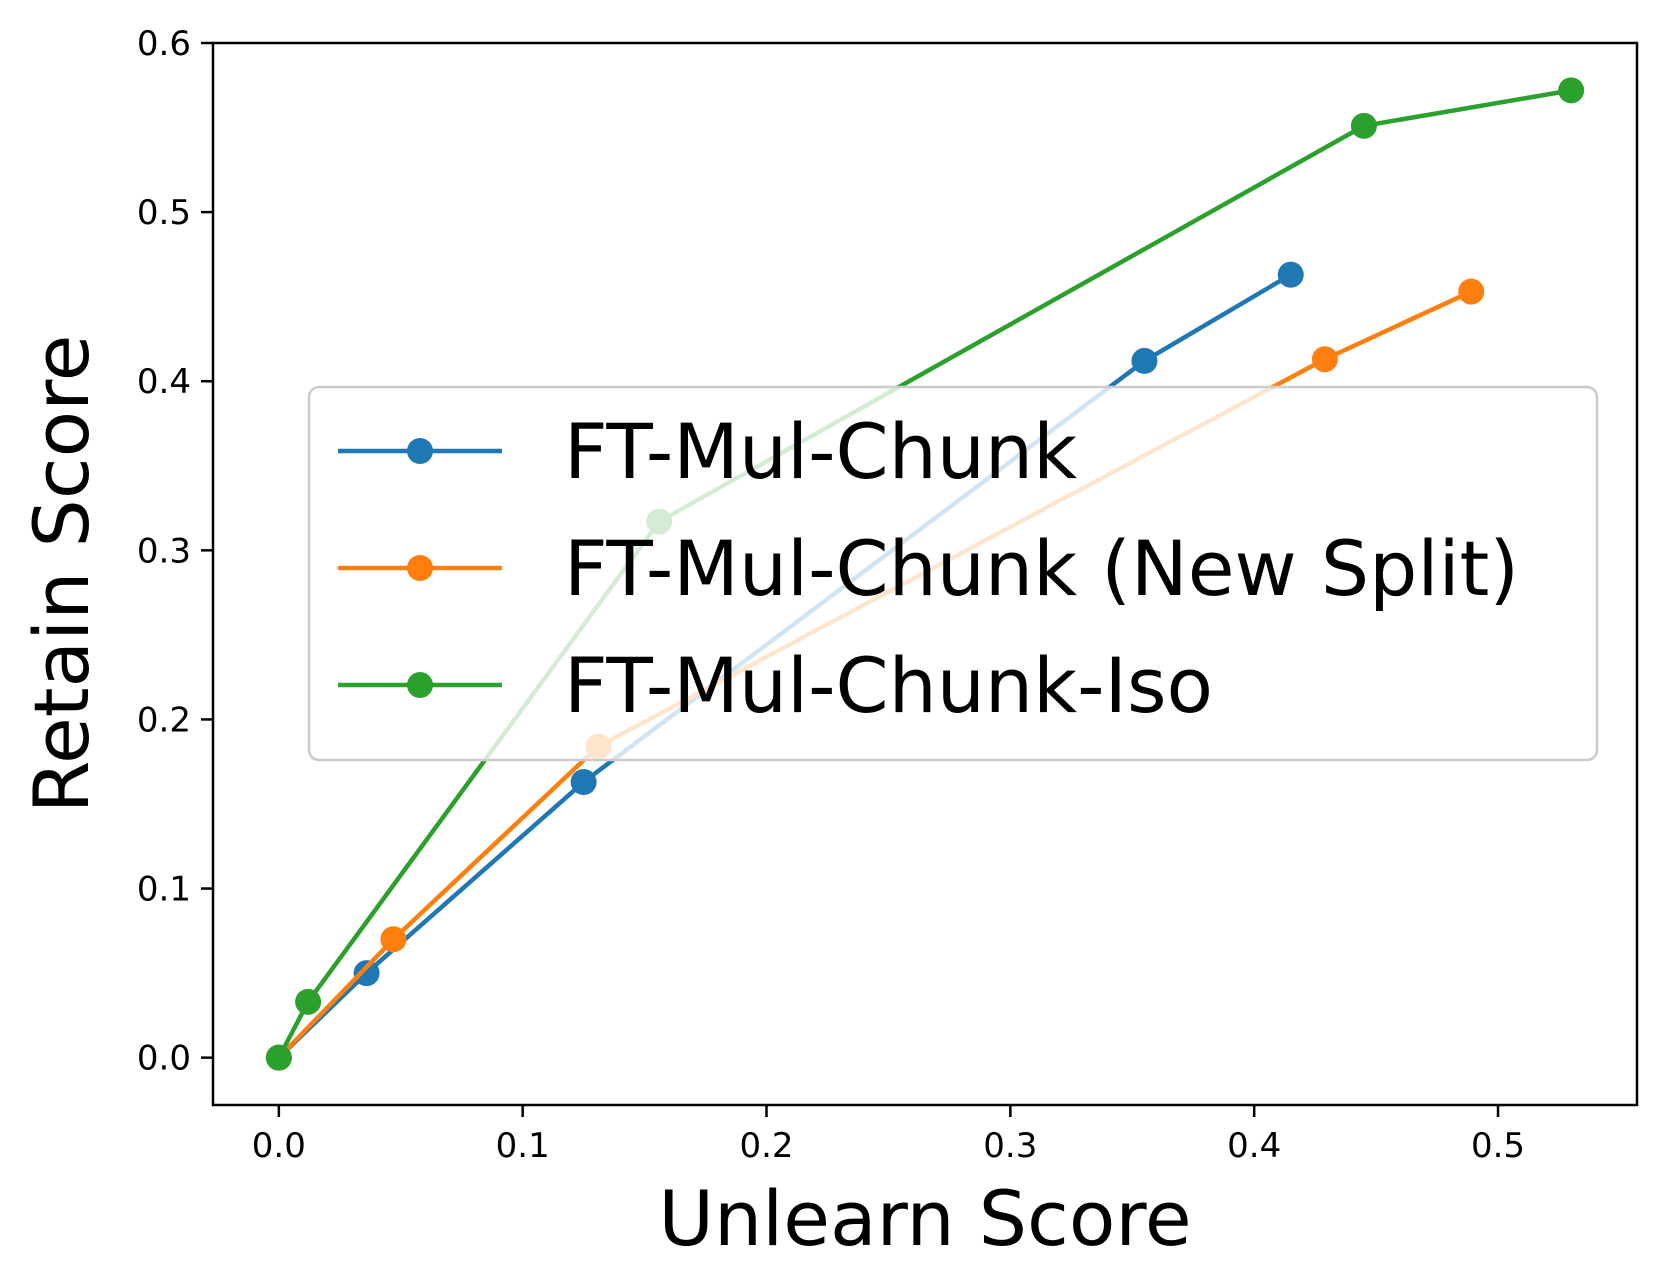 The width and height of the screenshot is (1660, 1288). I want to click on y-tick-label: 0.0, so click(164, 1059).